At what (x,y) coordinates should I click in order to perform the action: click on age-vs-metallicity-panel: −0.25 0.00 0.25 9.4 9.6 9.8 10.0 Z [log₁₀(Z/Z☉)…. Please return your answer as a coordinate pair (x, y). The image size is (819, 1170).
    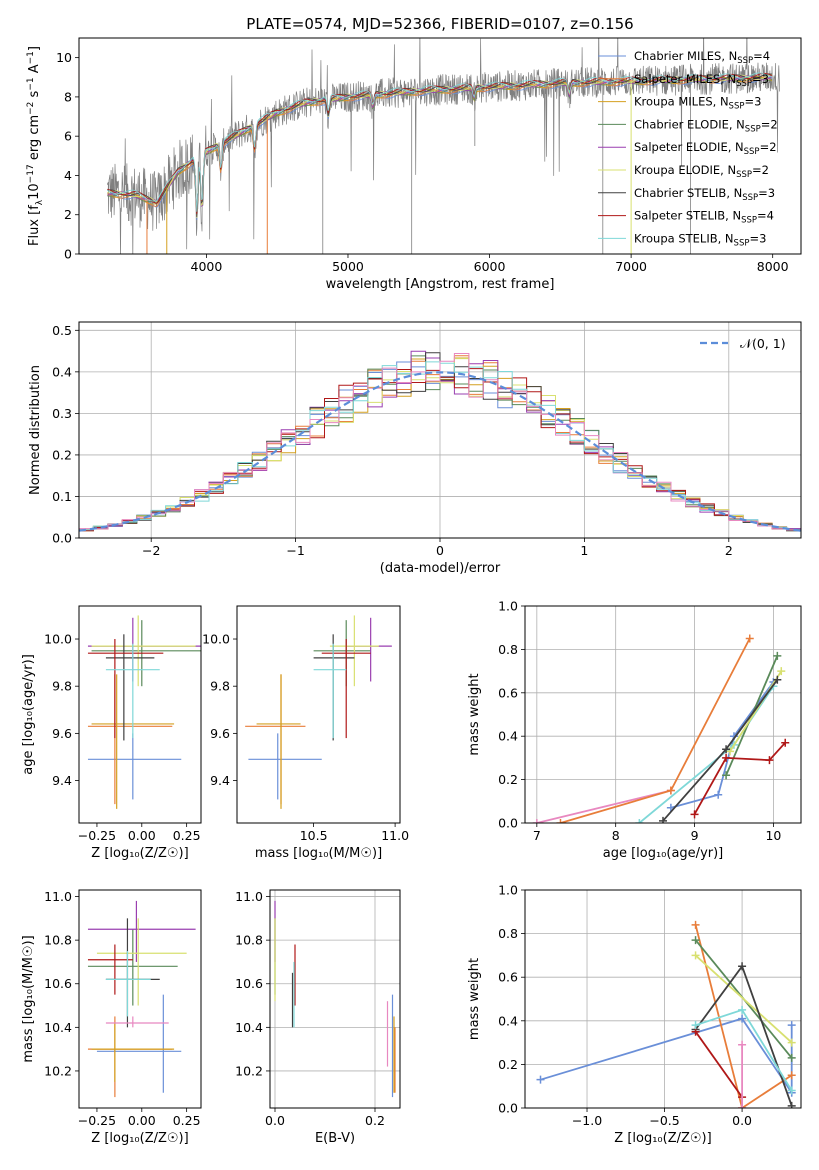
    Looking at the image, I should click on (111, 733).